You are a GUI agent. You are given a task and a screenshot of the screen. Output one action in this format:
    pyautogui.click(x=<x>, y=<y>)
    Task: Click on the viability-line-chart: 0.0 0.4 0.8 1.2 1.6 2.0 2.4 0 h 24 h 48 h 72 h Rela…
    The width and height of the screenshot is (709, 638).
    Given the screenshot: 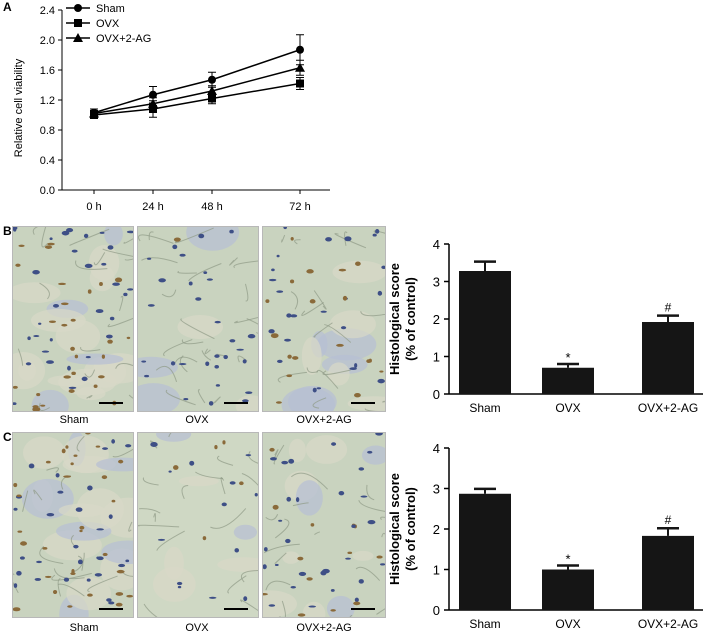 What is the action you would take?
    pyautogui.click(x=171, y=108)
    